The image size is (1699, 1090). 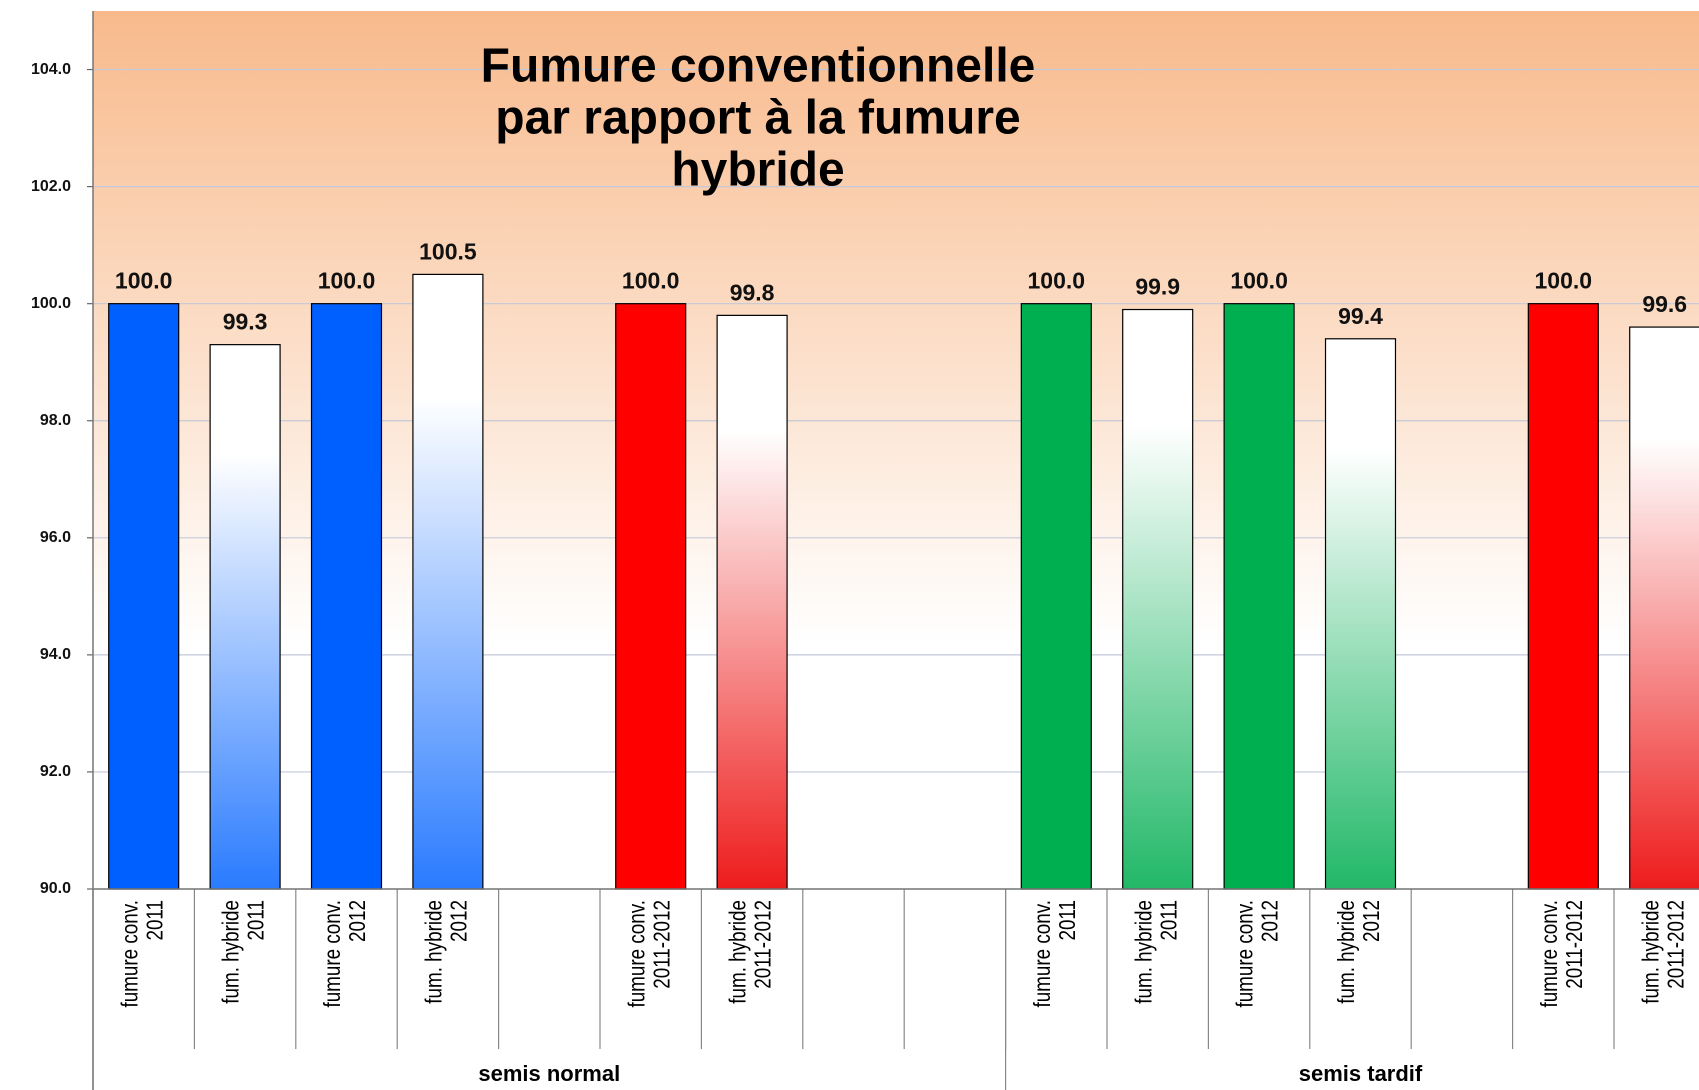 What do you see at coordinates (51, 303) in the screenshot?
I see `y-tick-label: 100.0` at bounding box center [51, 303].